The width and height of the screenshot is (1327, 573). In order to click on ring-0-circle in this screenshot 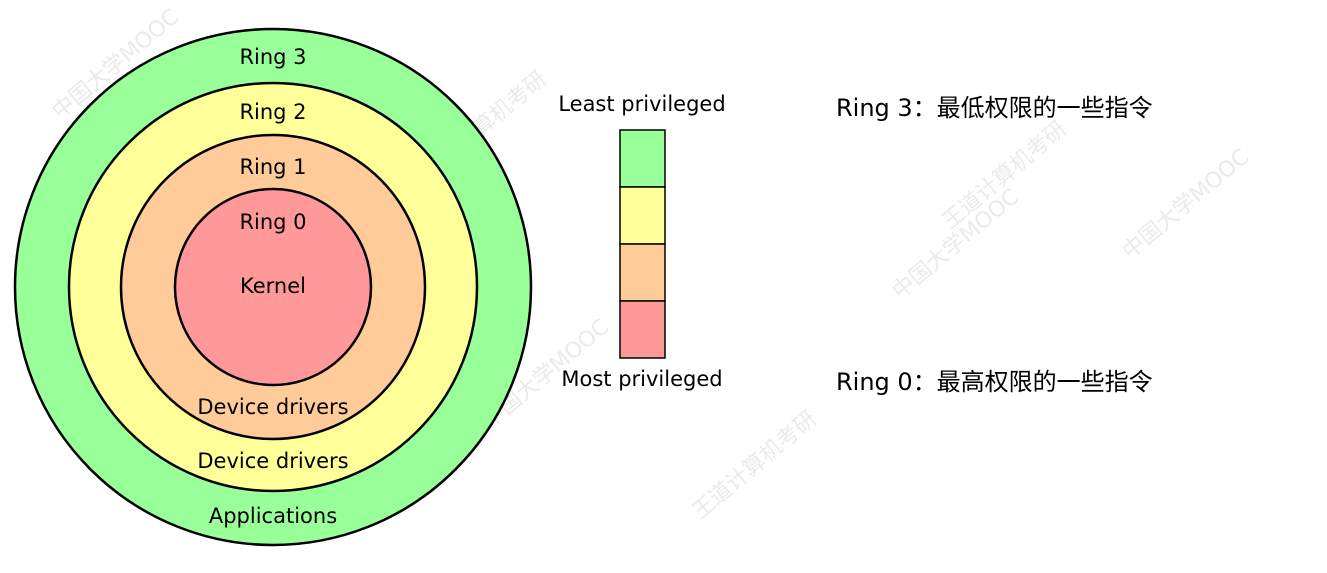, I will do `click(273, 287)`.